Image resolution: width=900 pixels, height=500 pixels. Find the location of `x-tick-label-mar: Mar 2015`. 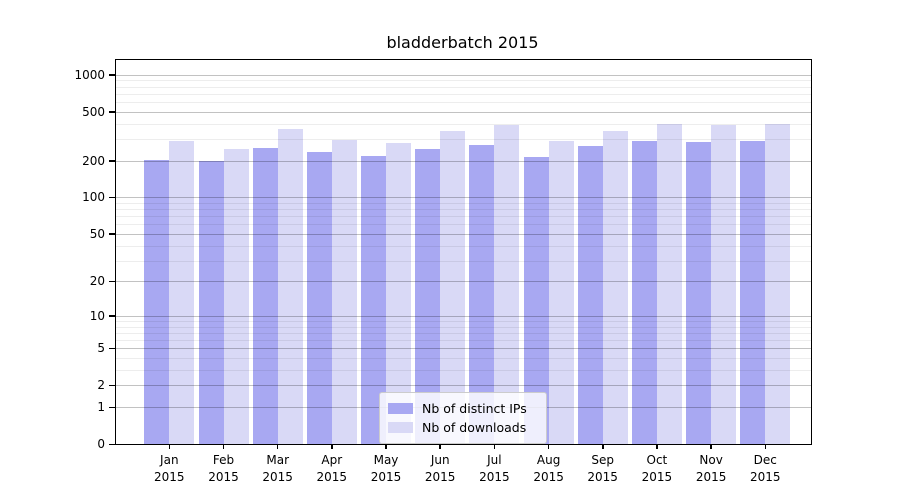

x-tick-label-mar: Mar 2015 is located at coordinates (277, 468).